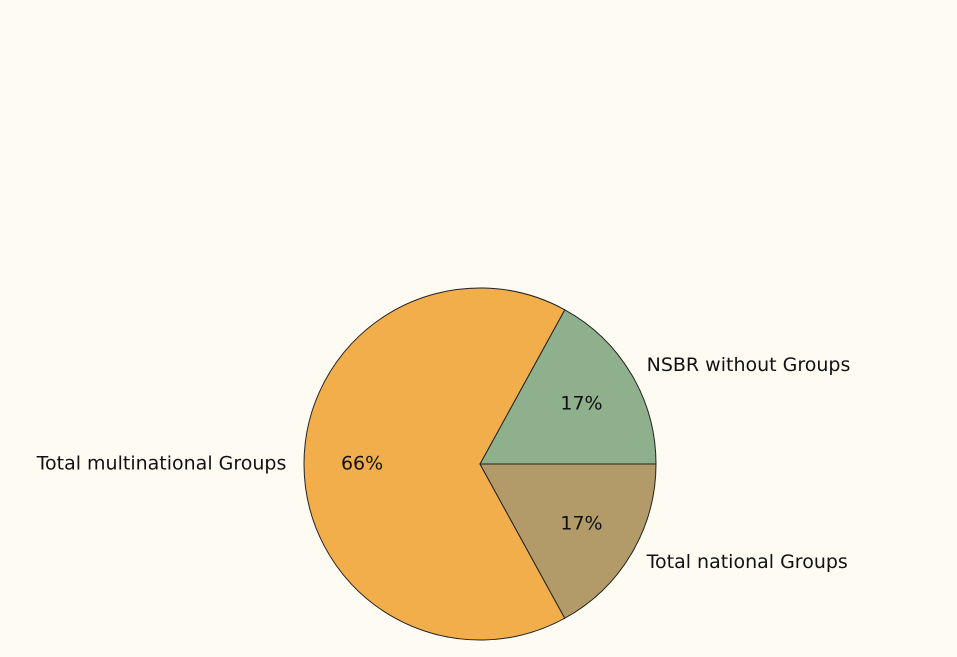 This screenshot has height=657, width=957. I want to click on slice-category-label: Total national Groups, so click(747, 562).